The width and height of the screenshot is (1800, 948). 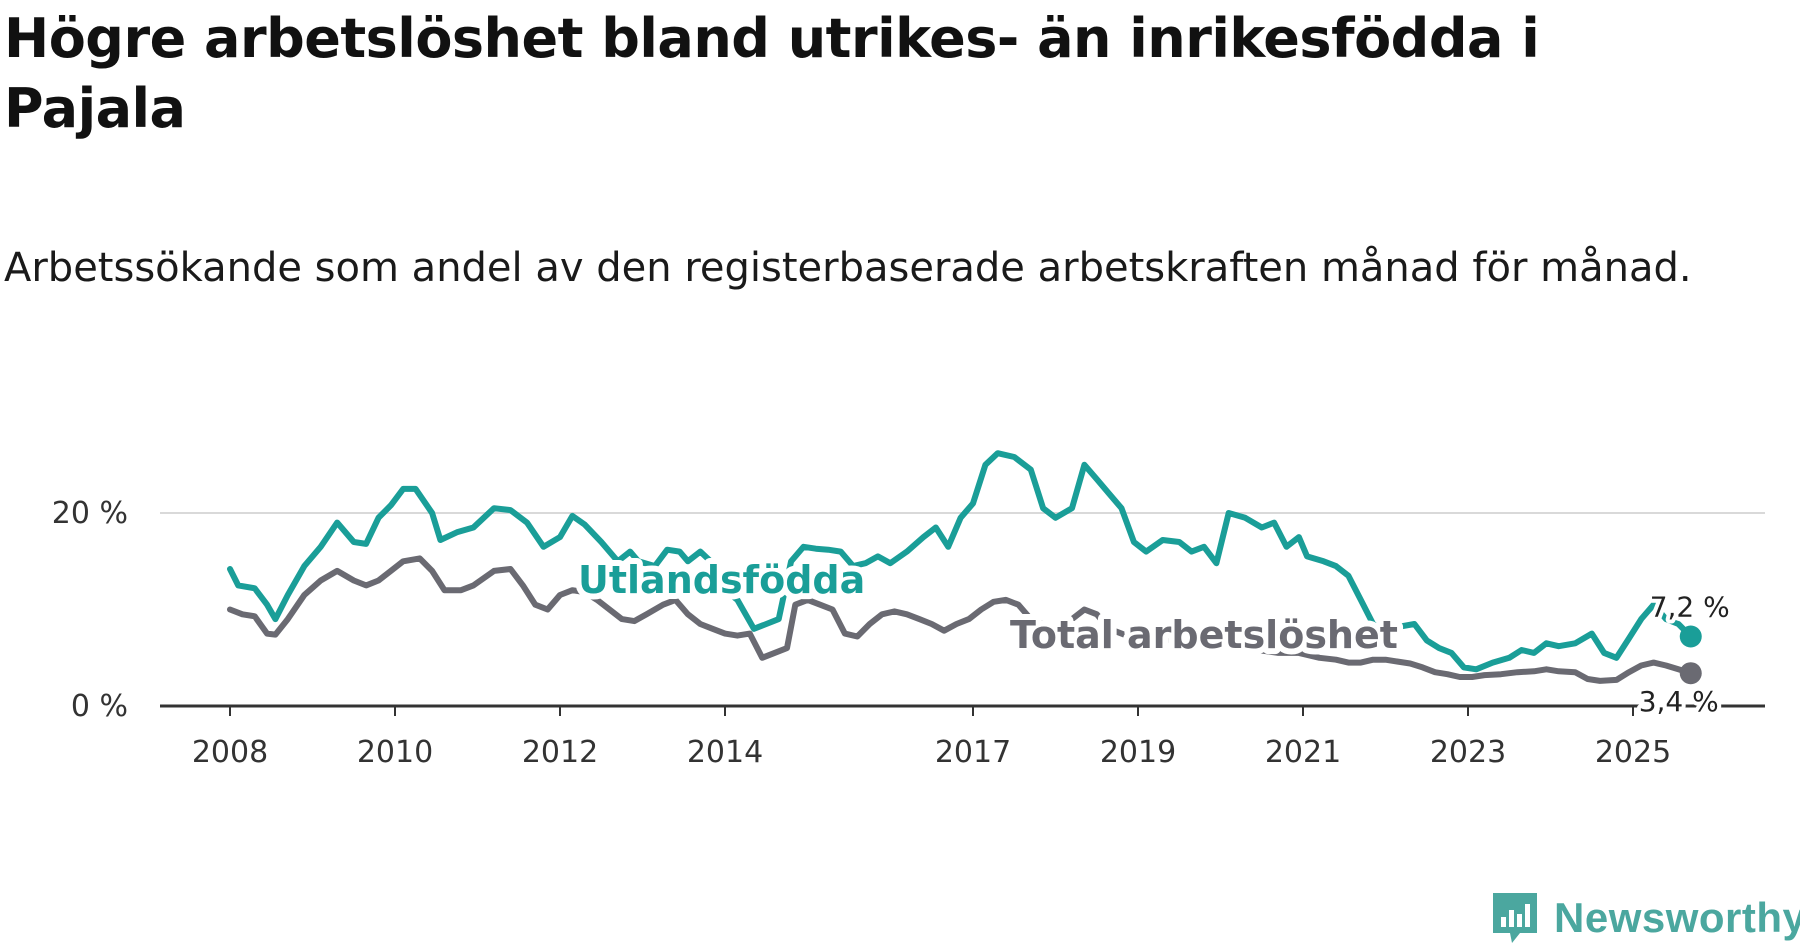 I want to click on x-tick-label: 2021, so click(x=1303, y=752).